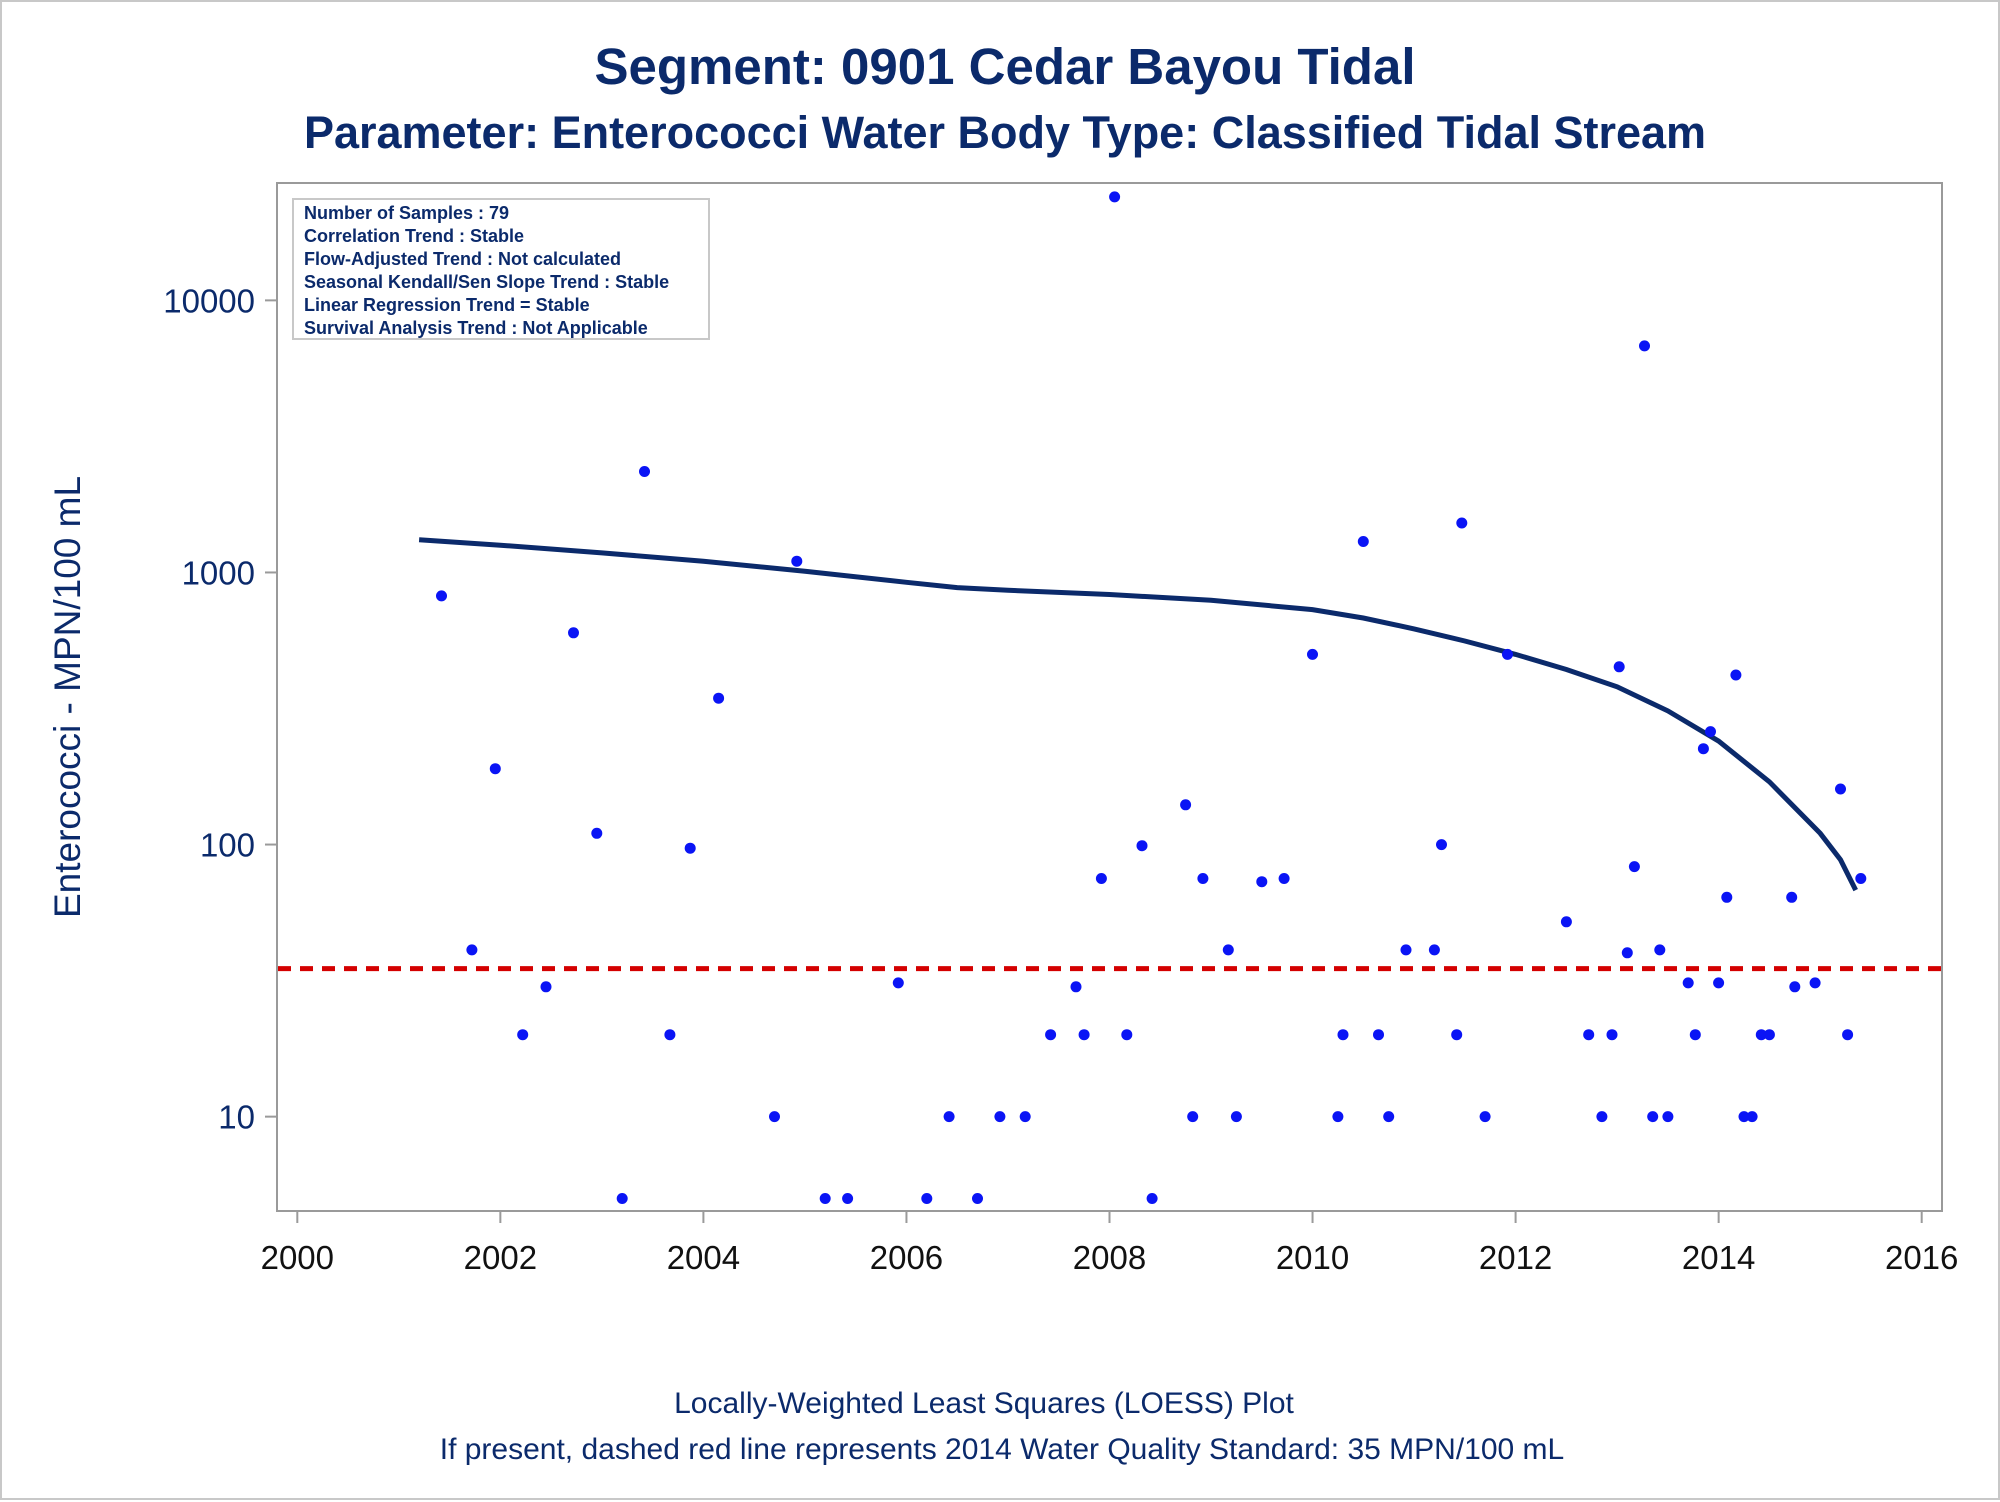 This screenshot has height=1502, width=2000. I want to click on x-tick-label: 2002, so click(500, 1257).